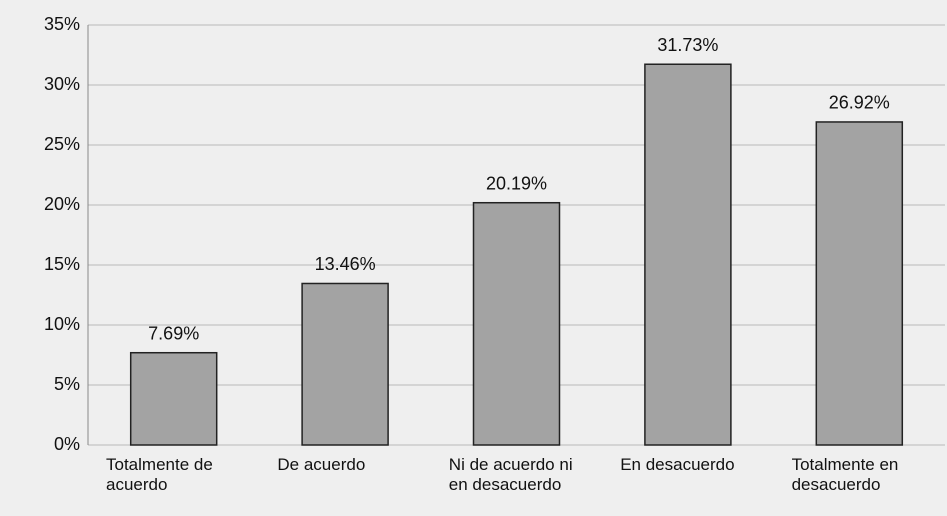 Image resolution: width=947 pixels, height=516 pixels. What do you see at coordinates (62, 324) in the screenshot?
I see `y-tick-label: 10%` at bounding box center [62, 324].